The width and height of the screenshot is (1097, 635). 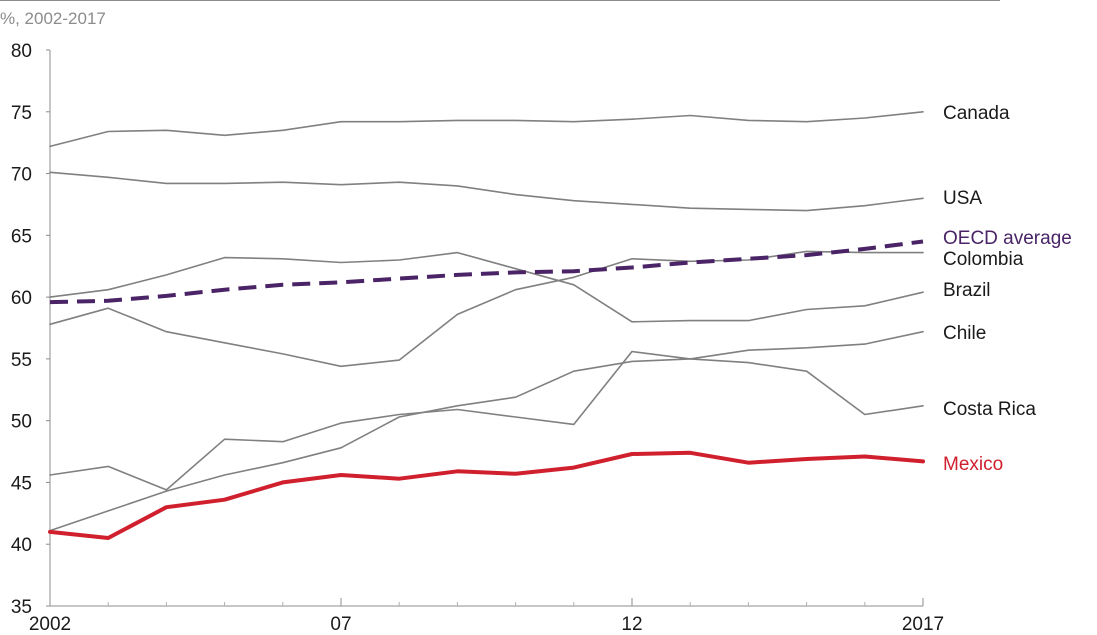 What do you see at coordinates (21, 607) in the screenshot?
I see `y-tick-label: 35` at bounding box center [21, 607].